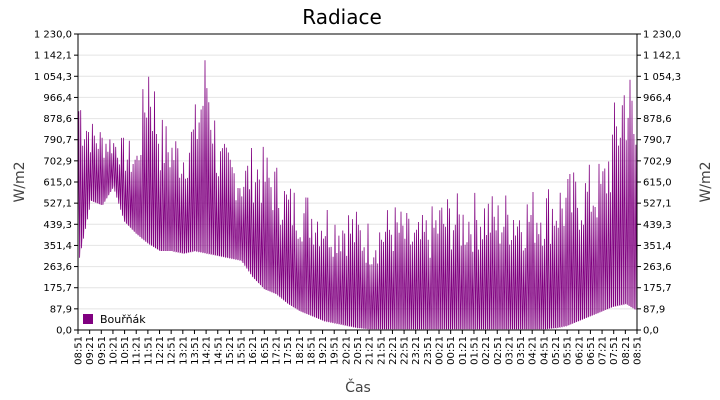 The image size is (720, 400). Describe the element at coordinates (662, 56) in the screenshot. I see `y-tick-label-right: 1 142,1` at that location.